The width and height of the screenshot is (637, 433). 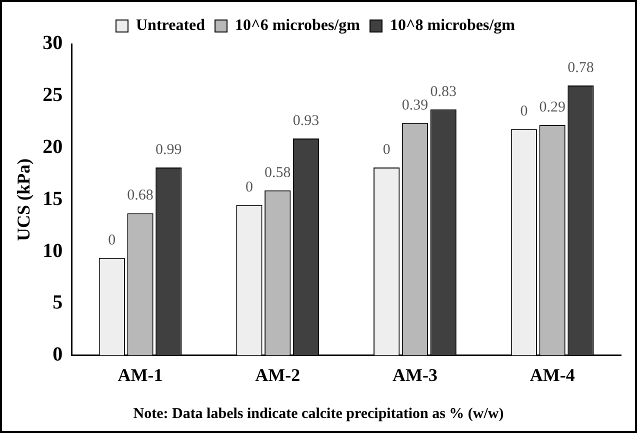 What do you see at coordinates (171, 25) in the screenshot?
I see `legend-label: Untreated` at bounding box center [171, 25].